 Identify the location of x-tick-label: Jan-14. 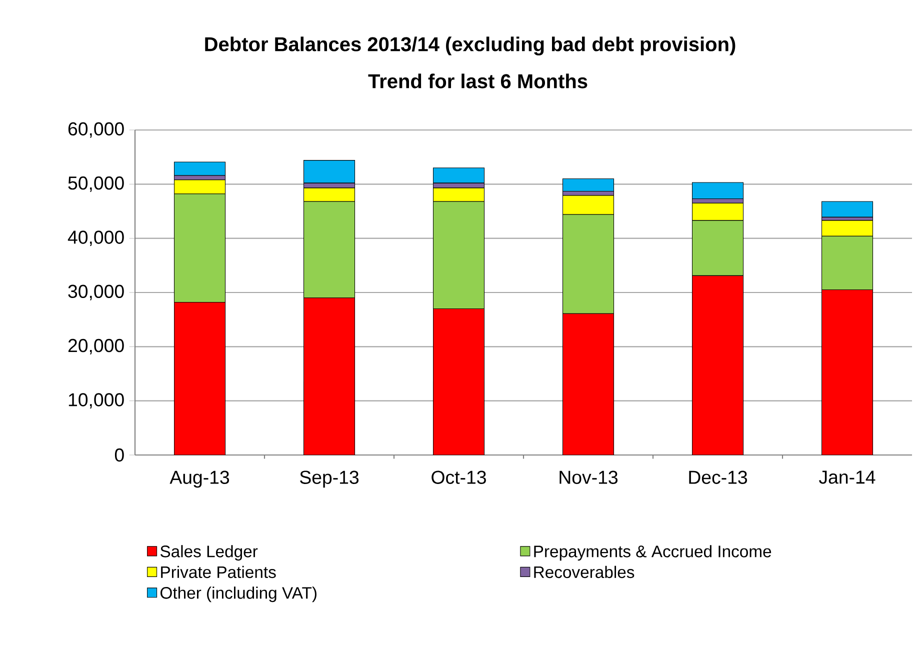
(847, 477).